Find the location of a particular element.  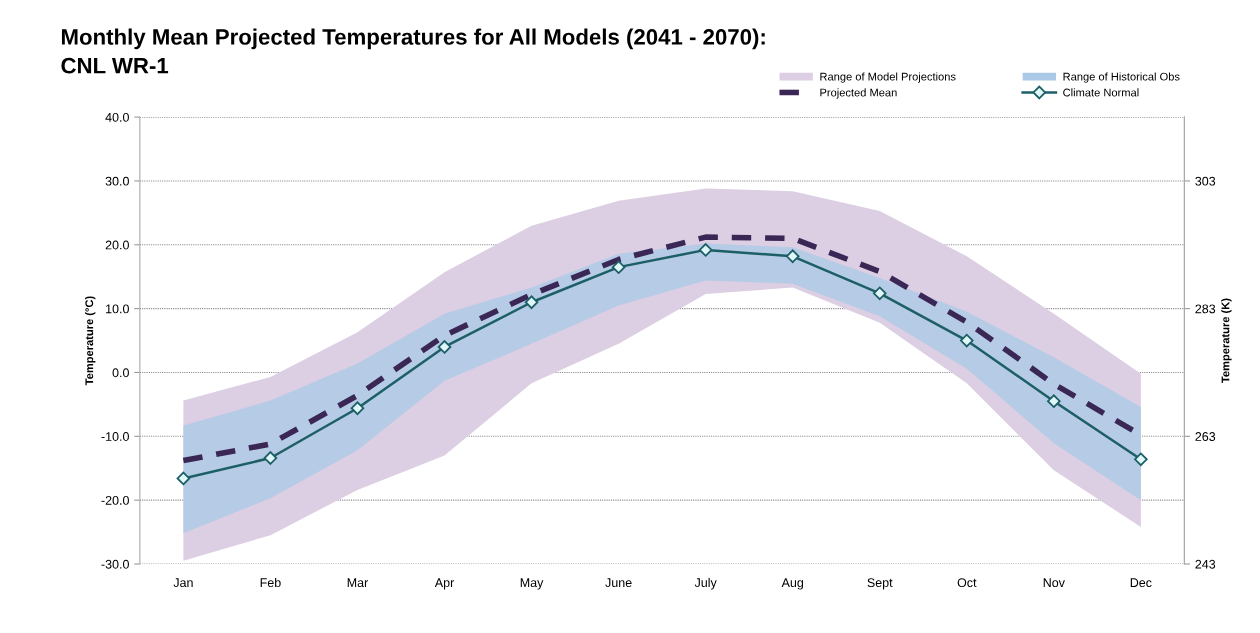

y-tick-label: 0.0 is located at coordinates (120, 373).